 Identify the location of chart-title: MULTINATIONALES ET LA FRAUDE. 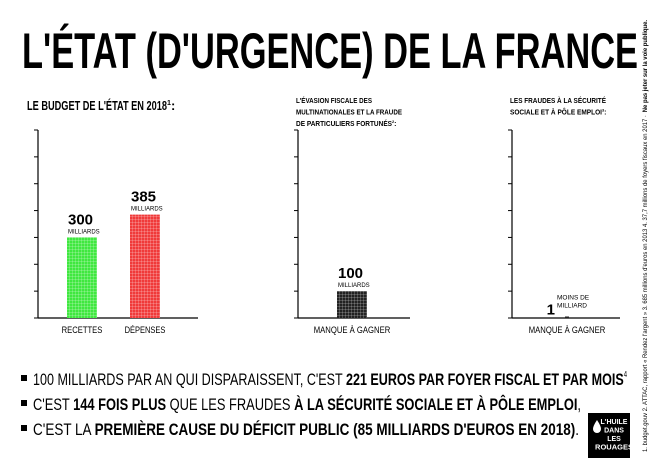
(349, 113).